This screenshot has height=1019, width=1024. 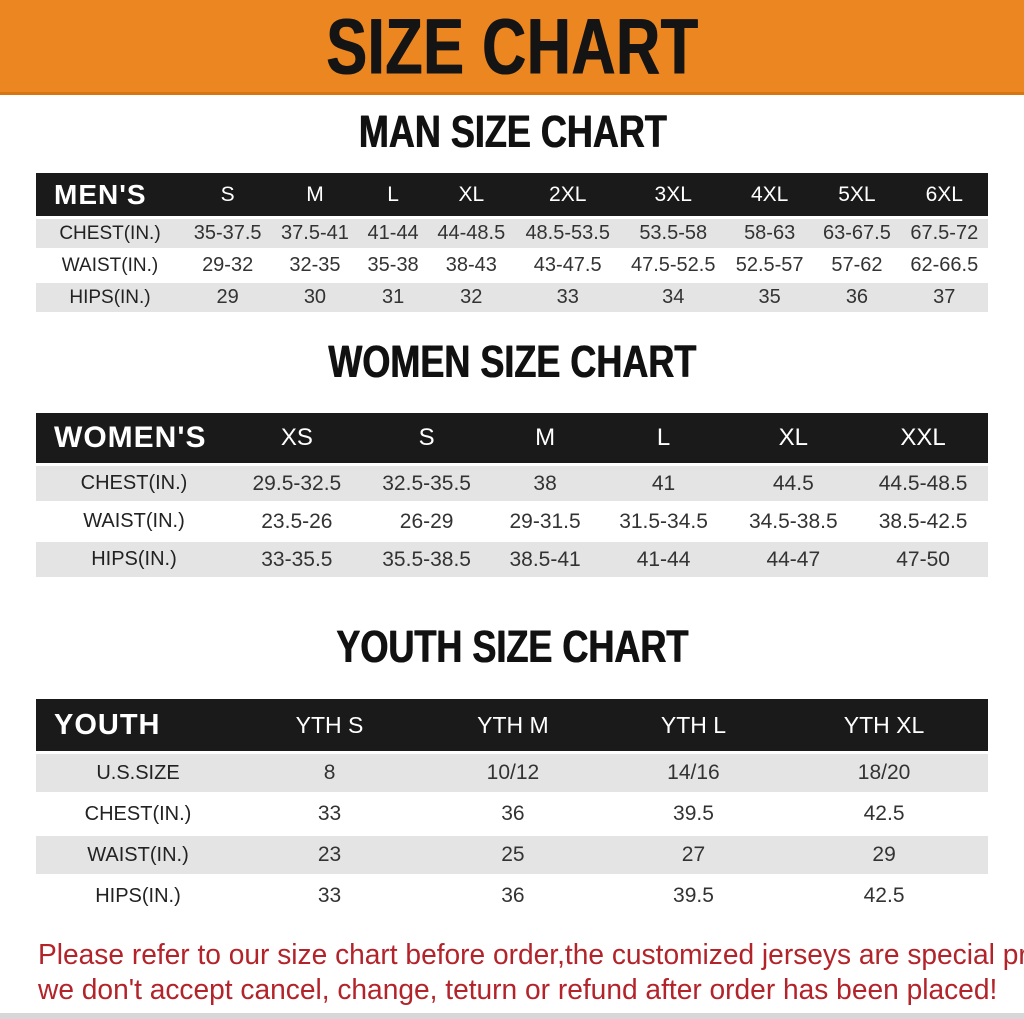 I want to click on size-value-cell: 32-35, so click(x=315, y=265).